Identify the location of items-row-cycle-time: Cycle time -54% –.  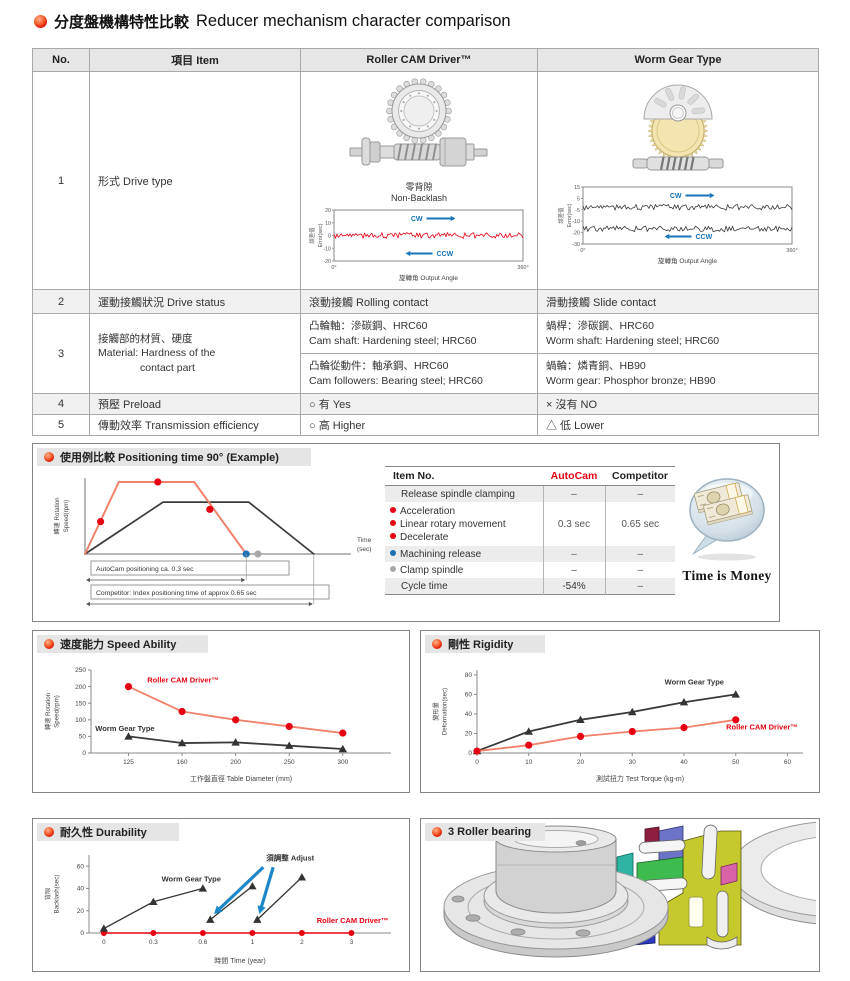
(530, 586).